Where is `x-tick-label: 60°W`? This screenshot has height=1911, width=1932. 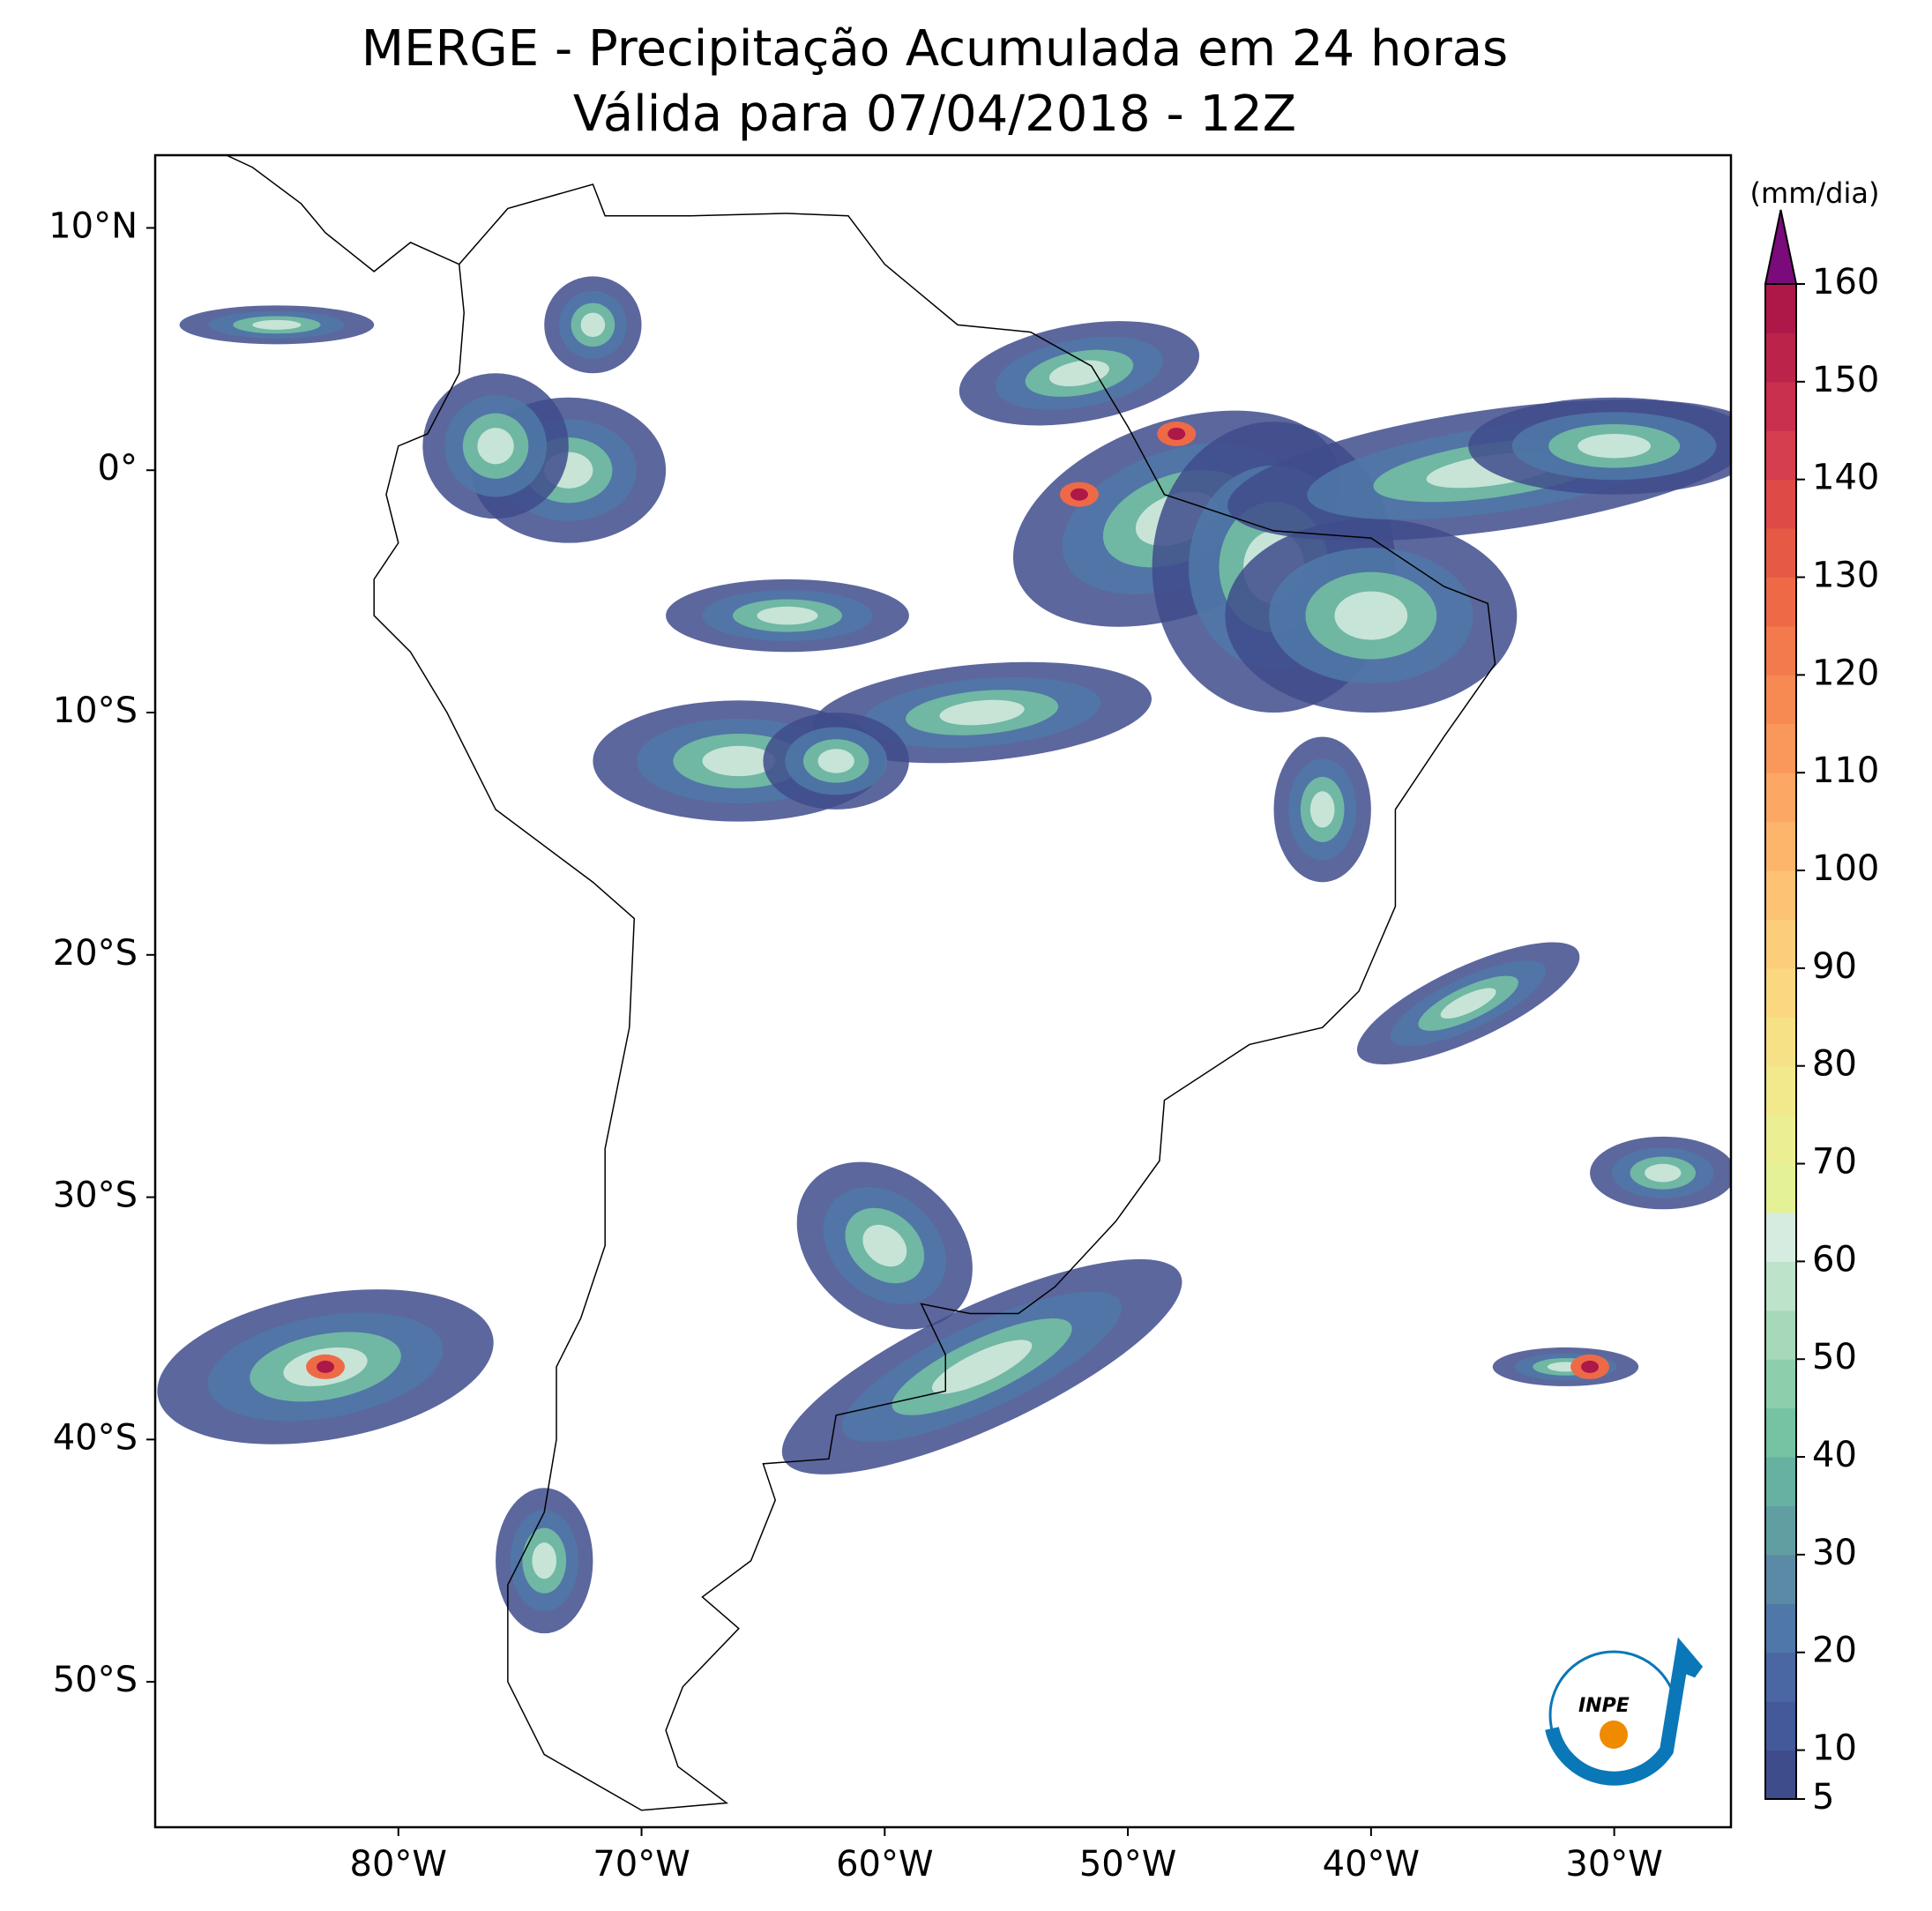
x-tick-label: 60°W is located at coordinates (884, 1865).